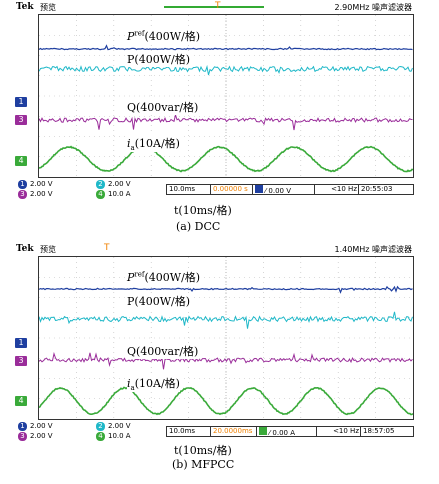 Image resolution: width=439 pixels, height=484 pixels. What do you see at coordinates (373, 249) in the screenshot?
I see `sample-rate: 1.40MHz 噪声滤波器` at bounding box center [373, 249].